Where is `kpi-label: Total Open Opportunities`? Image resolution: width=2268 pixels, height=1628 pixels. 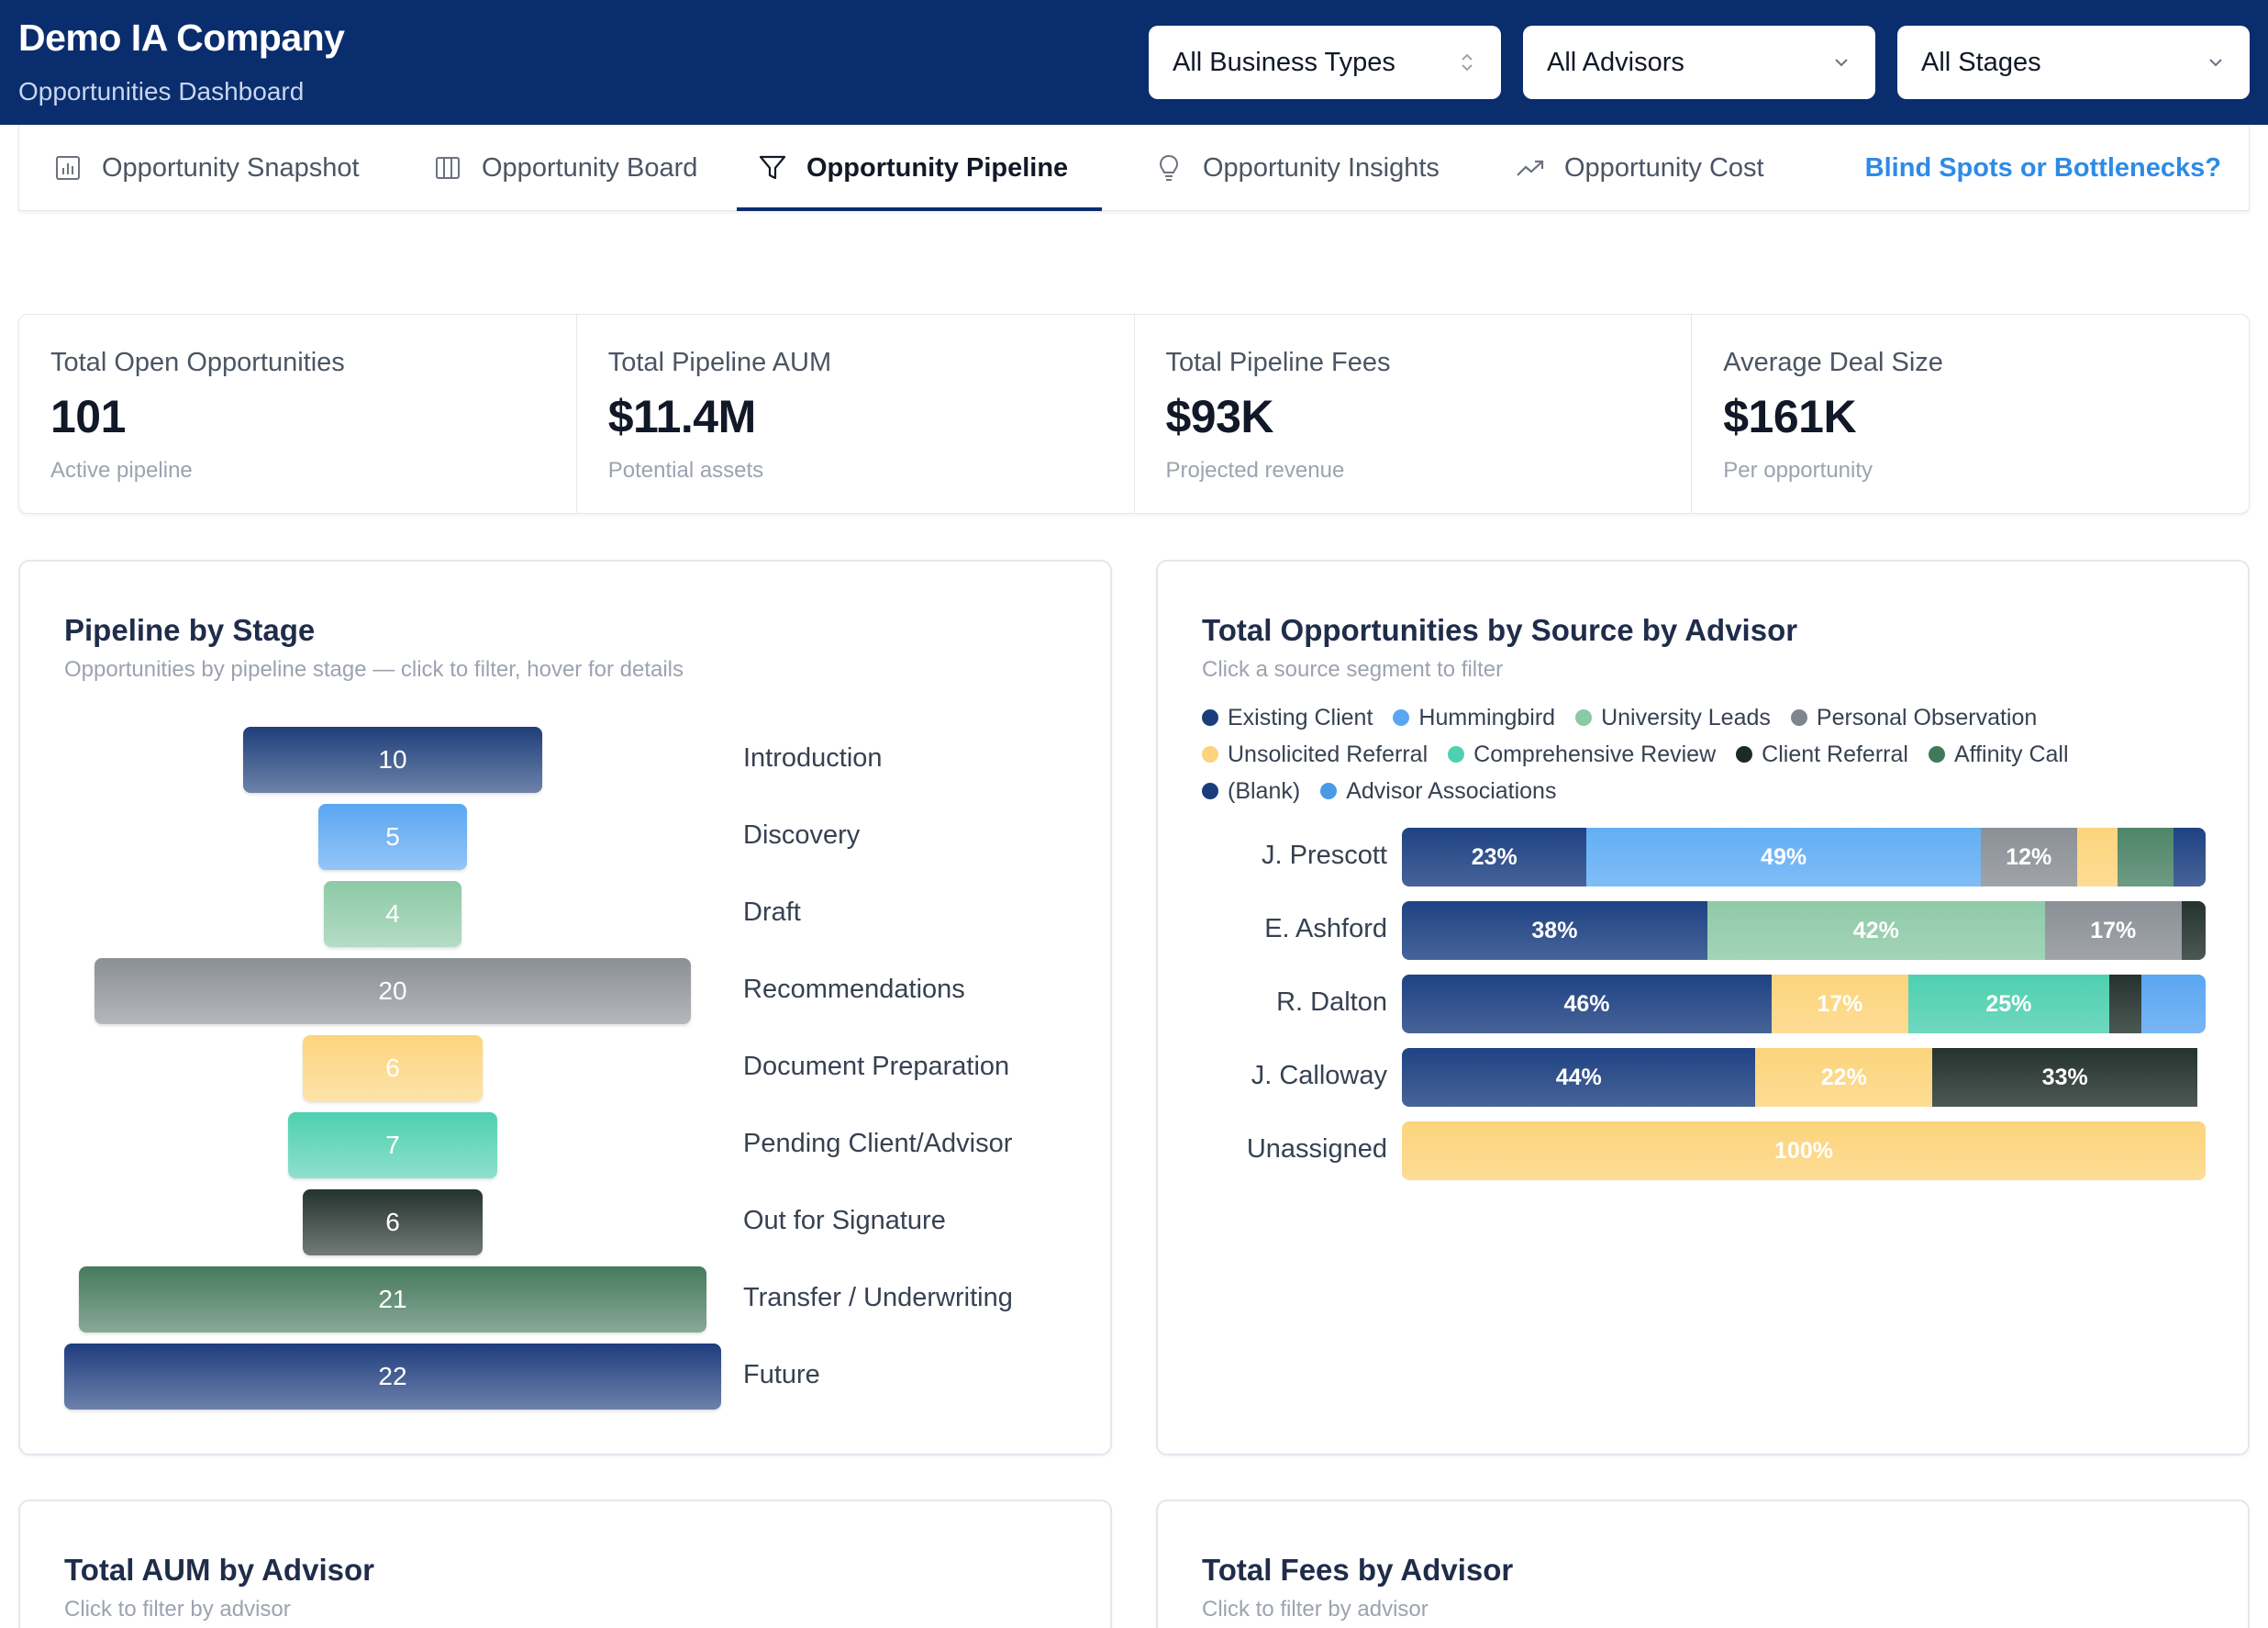
kpi-label: Total Open Opportunities is located at coordinates (198, 362).